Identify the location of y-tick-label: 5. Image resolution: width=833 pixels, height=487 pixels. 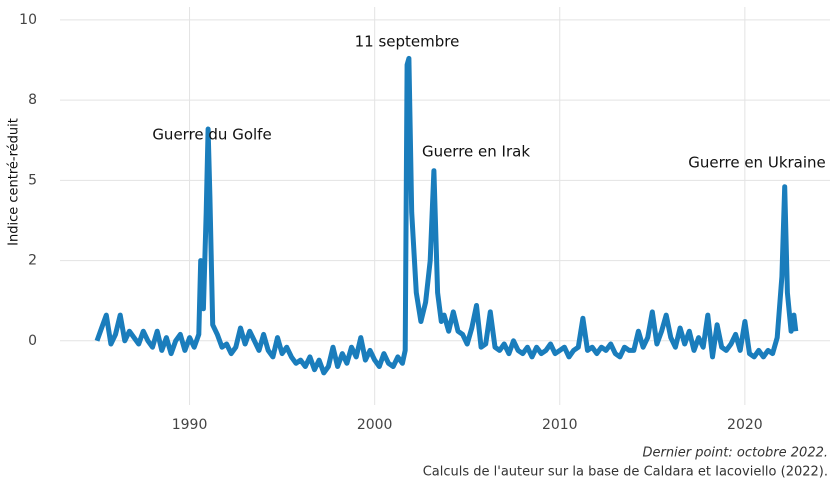
(32, 180).